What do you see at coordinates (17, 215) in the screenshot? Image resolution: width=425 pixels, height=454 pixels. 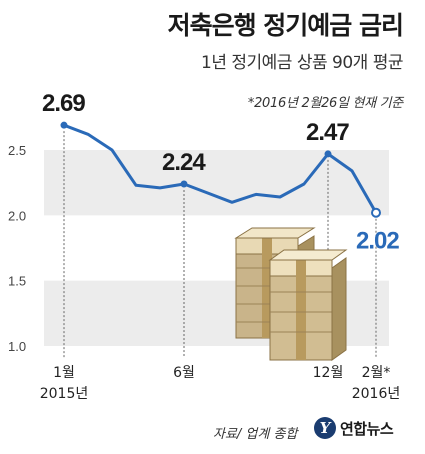 I see `y-tick-label: 2.0` at bounding box center [17, 215].